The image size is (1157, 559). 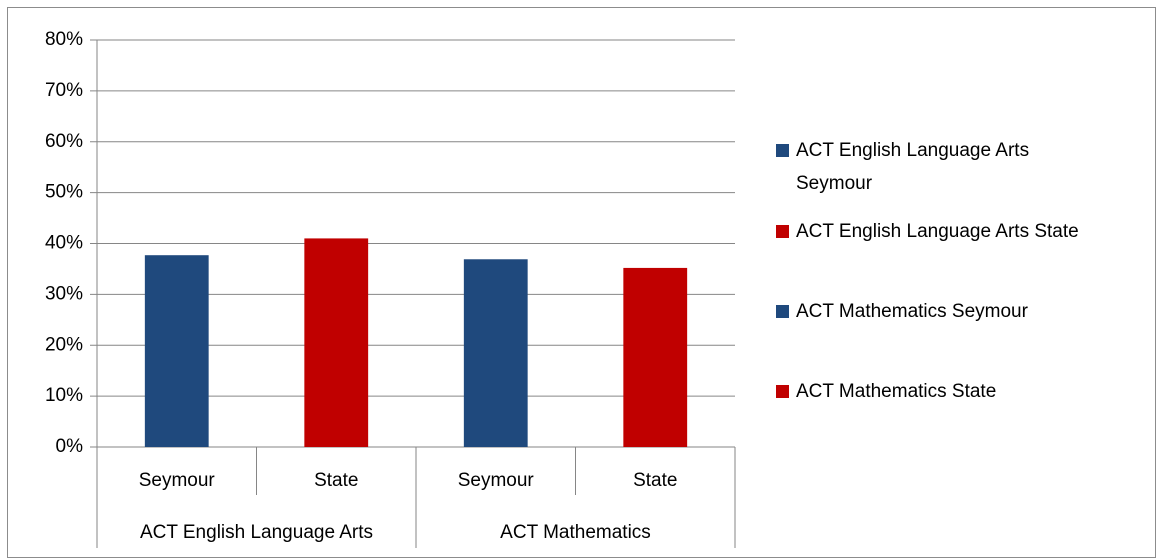 I want to click on y-tick-label: 0%, so click(x=70, y=446).